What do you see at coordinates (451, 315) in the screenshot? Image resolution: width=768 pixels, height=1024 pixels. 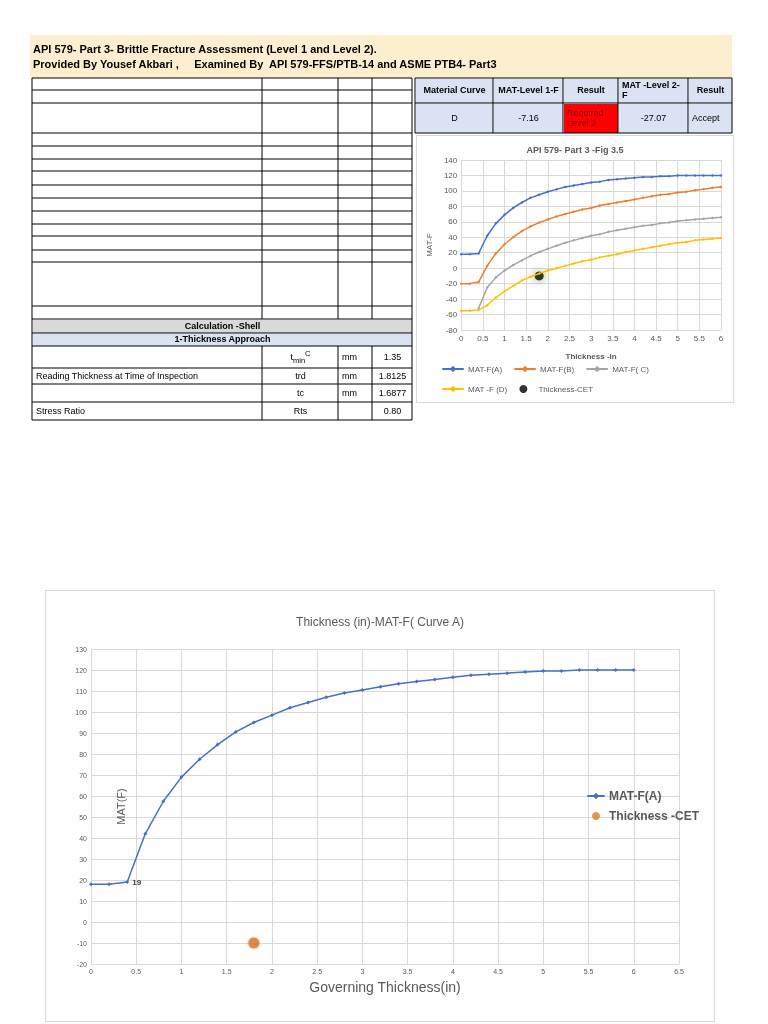 I see `y-tick-label: -60` at bounding box center [451, 315].